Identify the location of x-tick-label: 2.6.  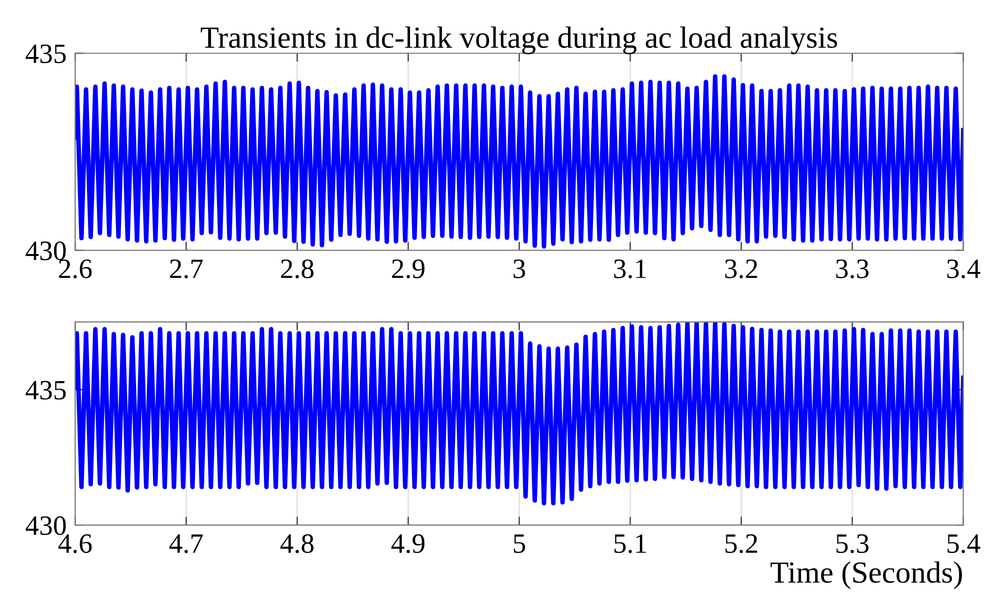
(75, 269).